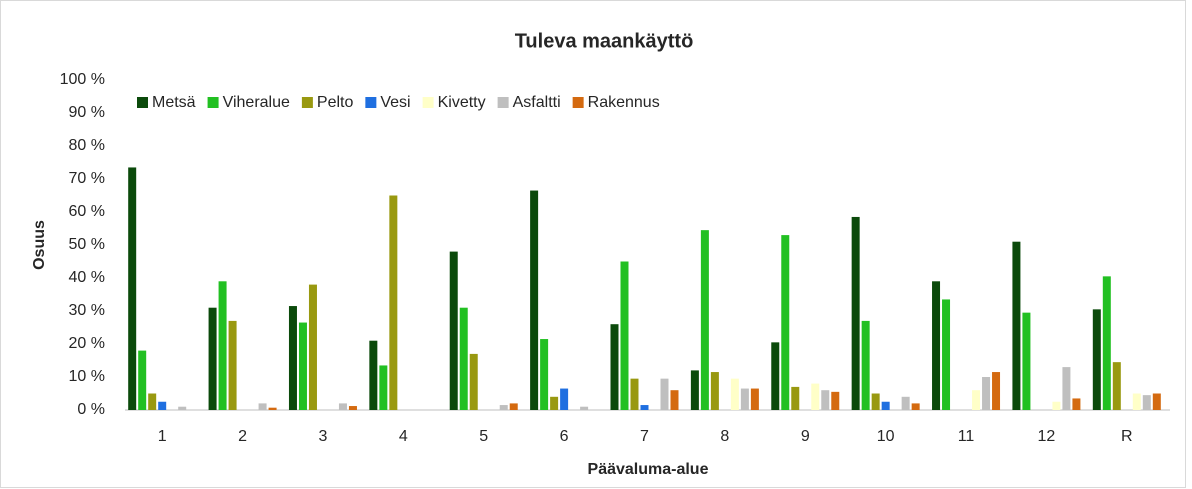  Describe the element at coordinates (537, 102) in the screenshot. I see `legend-label: Asfaltti` at that location.